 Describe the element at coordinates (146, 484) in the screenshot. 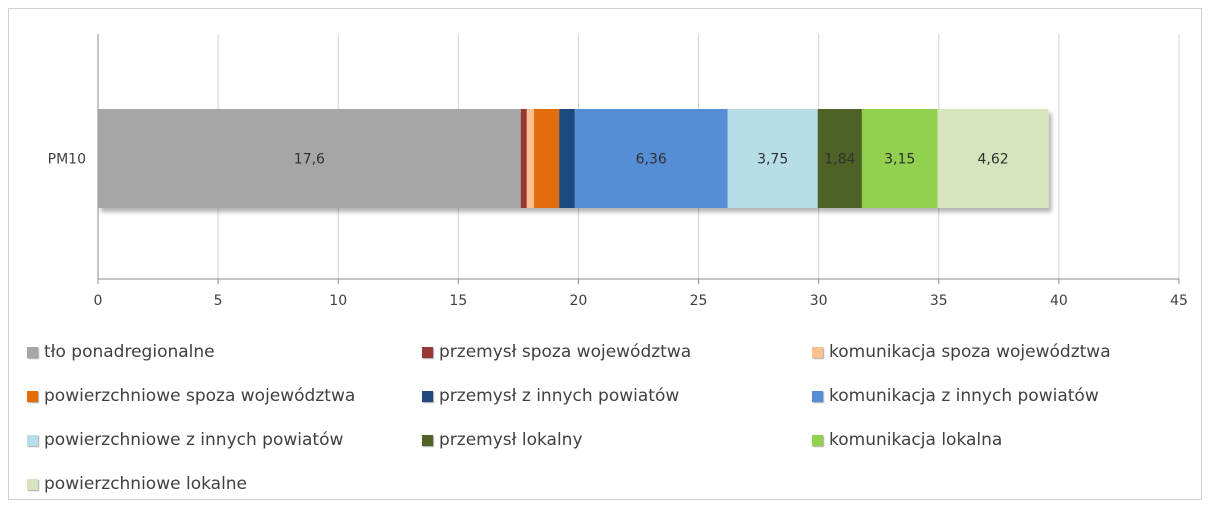

I see `legend-label: powierzchniowe lokalne` at that location.